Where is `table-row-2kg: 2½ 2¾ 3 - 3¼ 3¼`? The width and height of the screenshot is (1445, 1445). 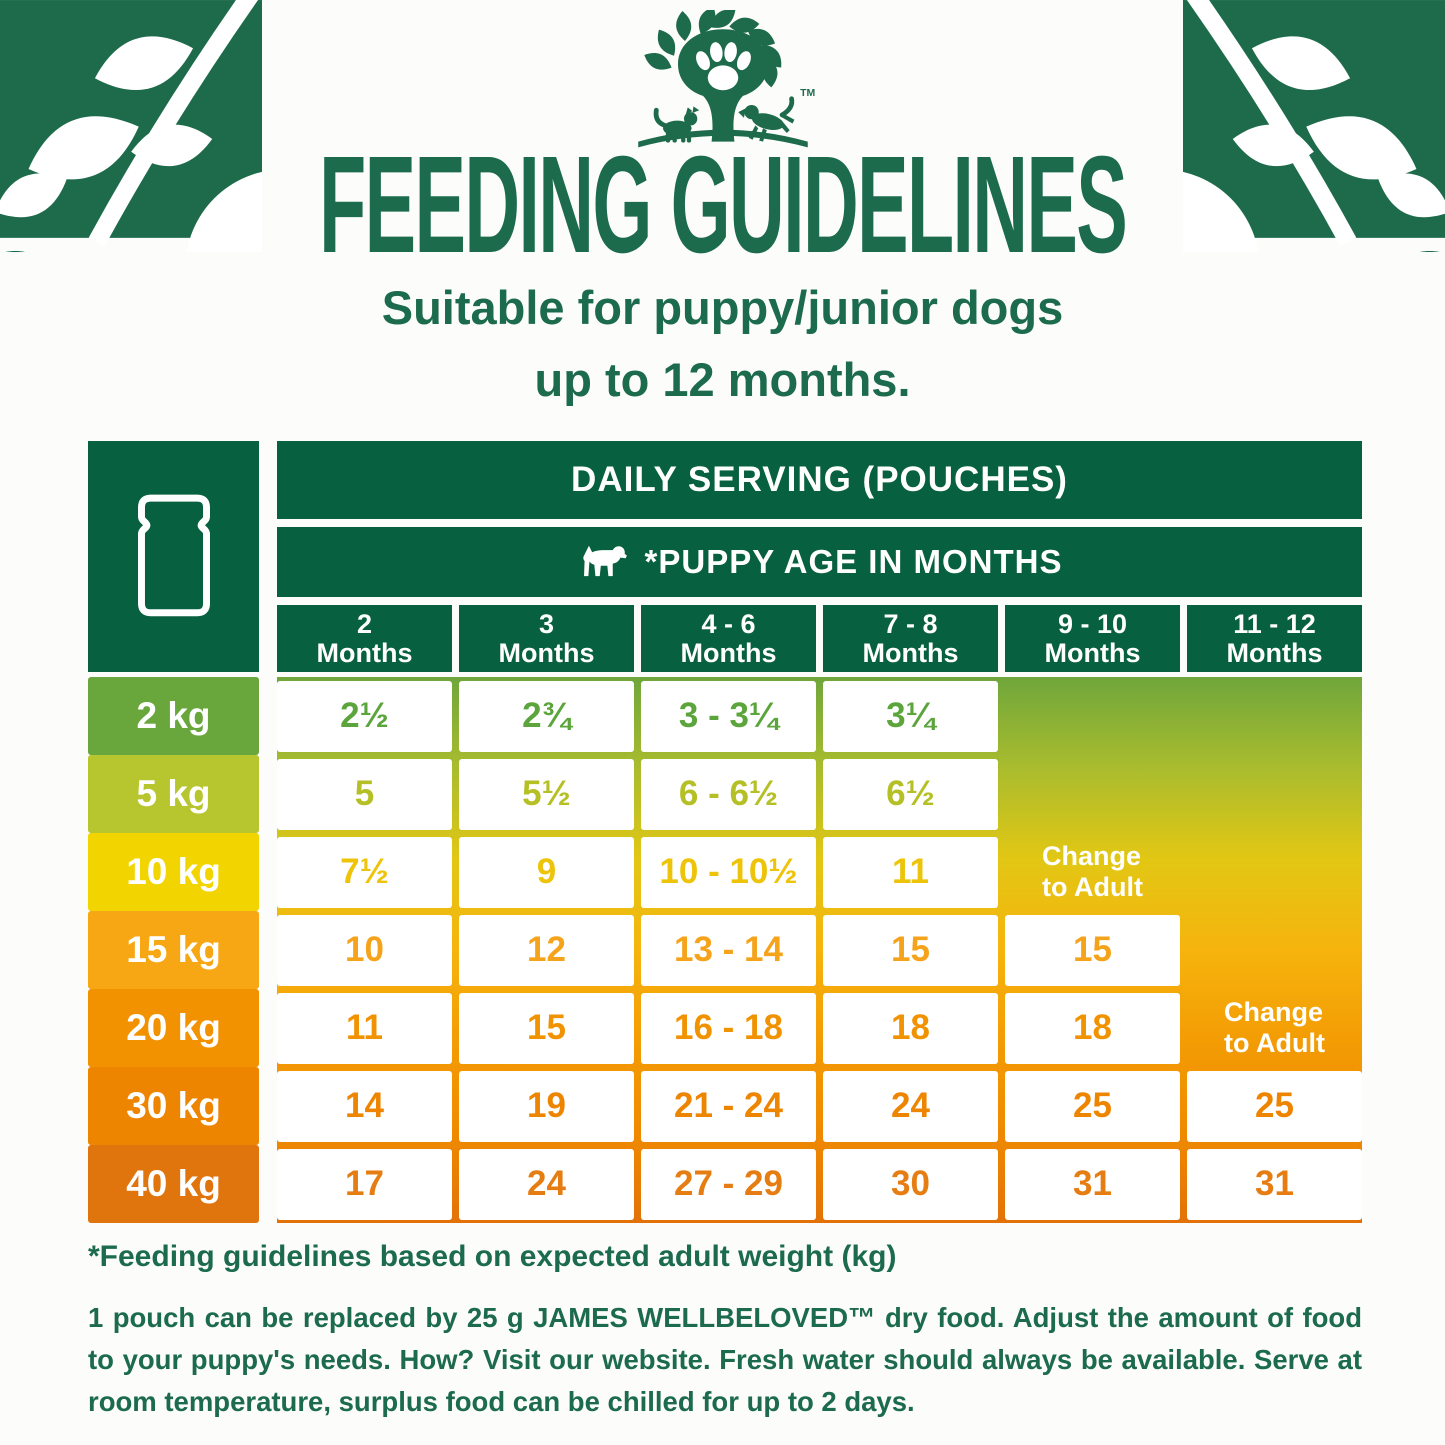 table-row-2kg: 2½ 2¾ 3 - 3¼ 3¼ is located at coordinates (819, 716).